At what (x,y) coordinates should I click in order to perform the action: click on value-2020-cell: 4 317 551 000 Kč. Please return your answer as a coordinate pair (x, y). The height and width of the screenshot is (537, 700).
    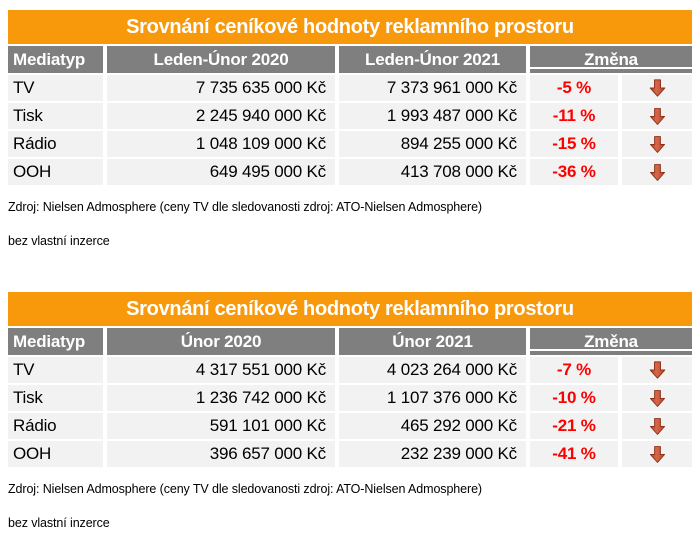
    Looking at the image, I should click on (221, 370).